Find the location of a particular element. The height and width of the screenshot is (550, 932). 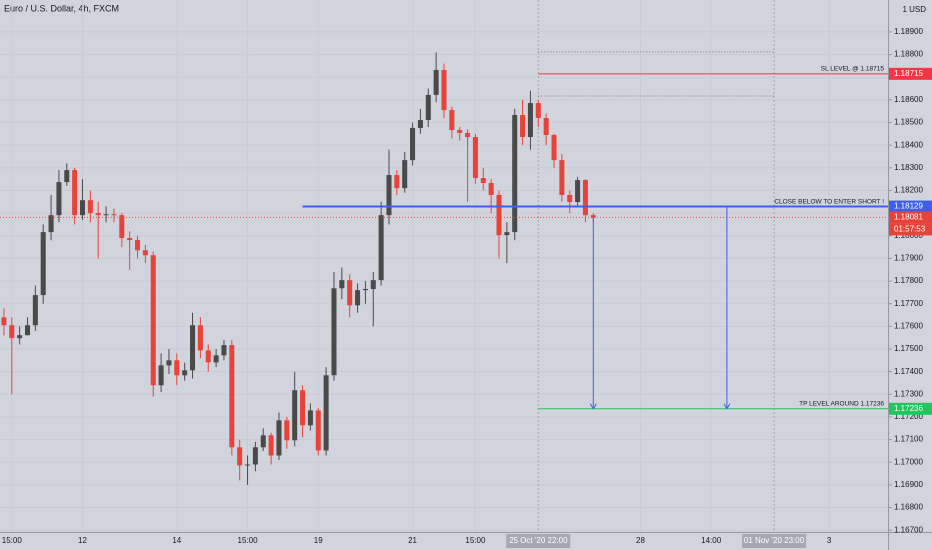

y-tick-label: 1.18800 is located at coordinates (908, 54).